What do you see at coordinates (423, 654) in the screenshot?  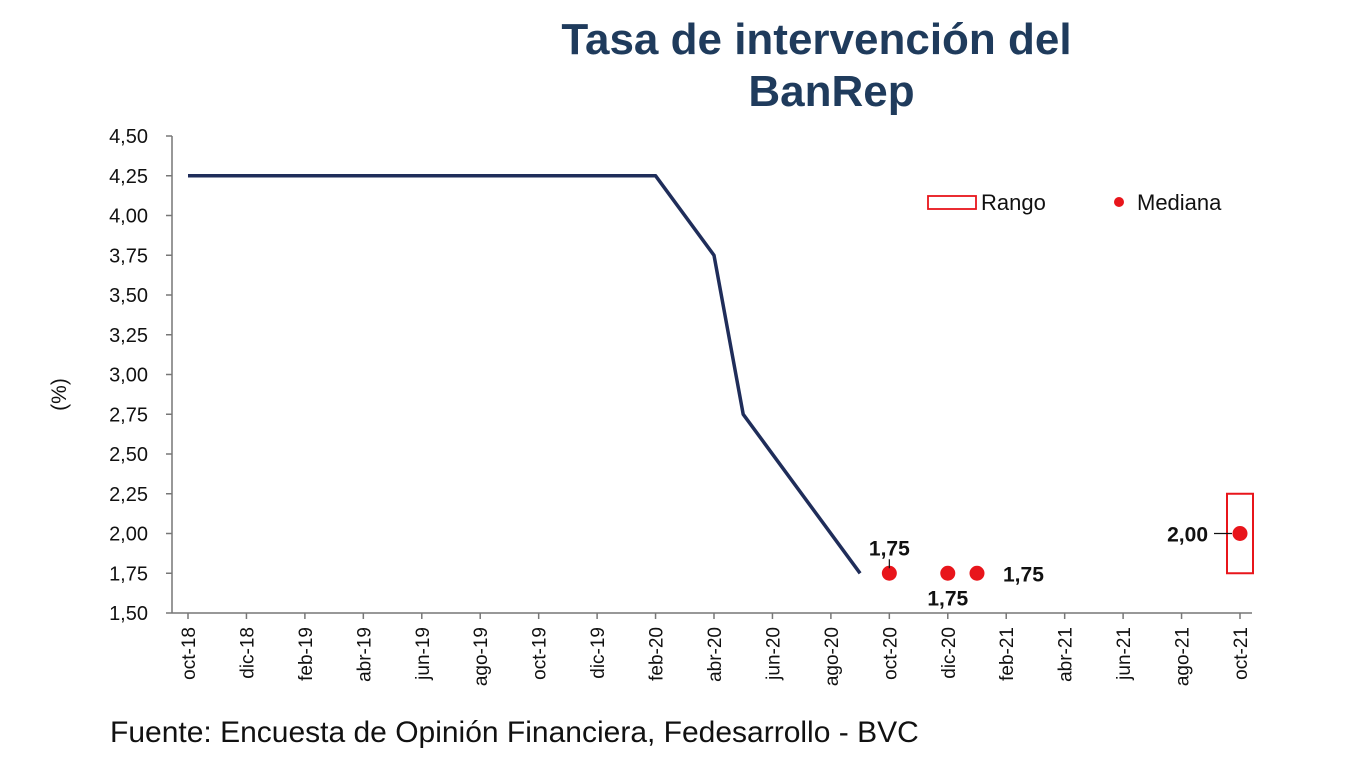 I see `x-tick-label: jun-19` at bounding box center [423, 654].